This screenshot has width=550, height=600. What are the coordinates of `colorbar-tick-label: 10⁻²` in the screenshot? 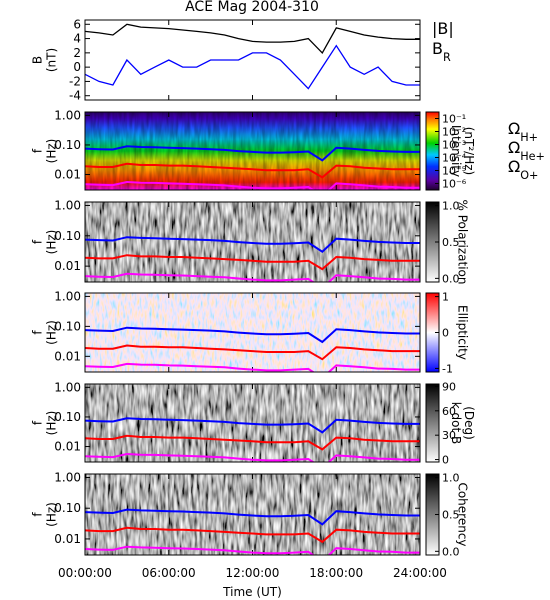 It's located at (454, 132).